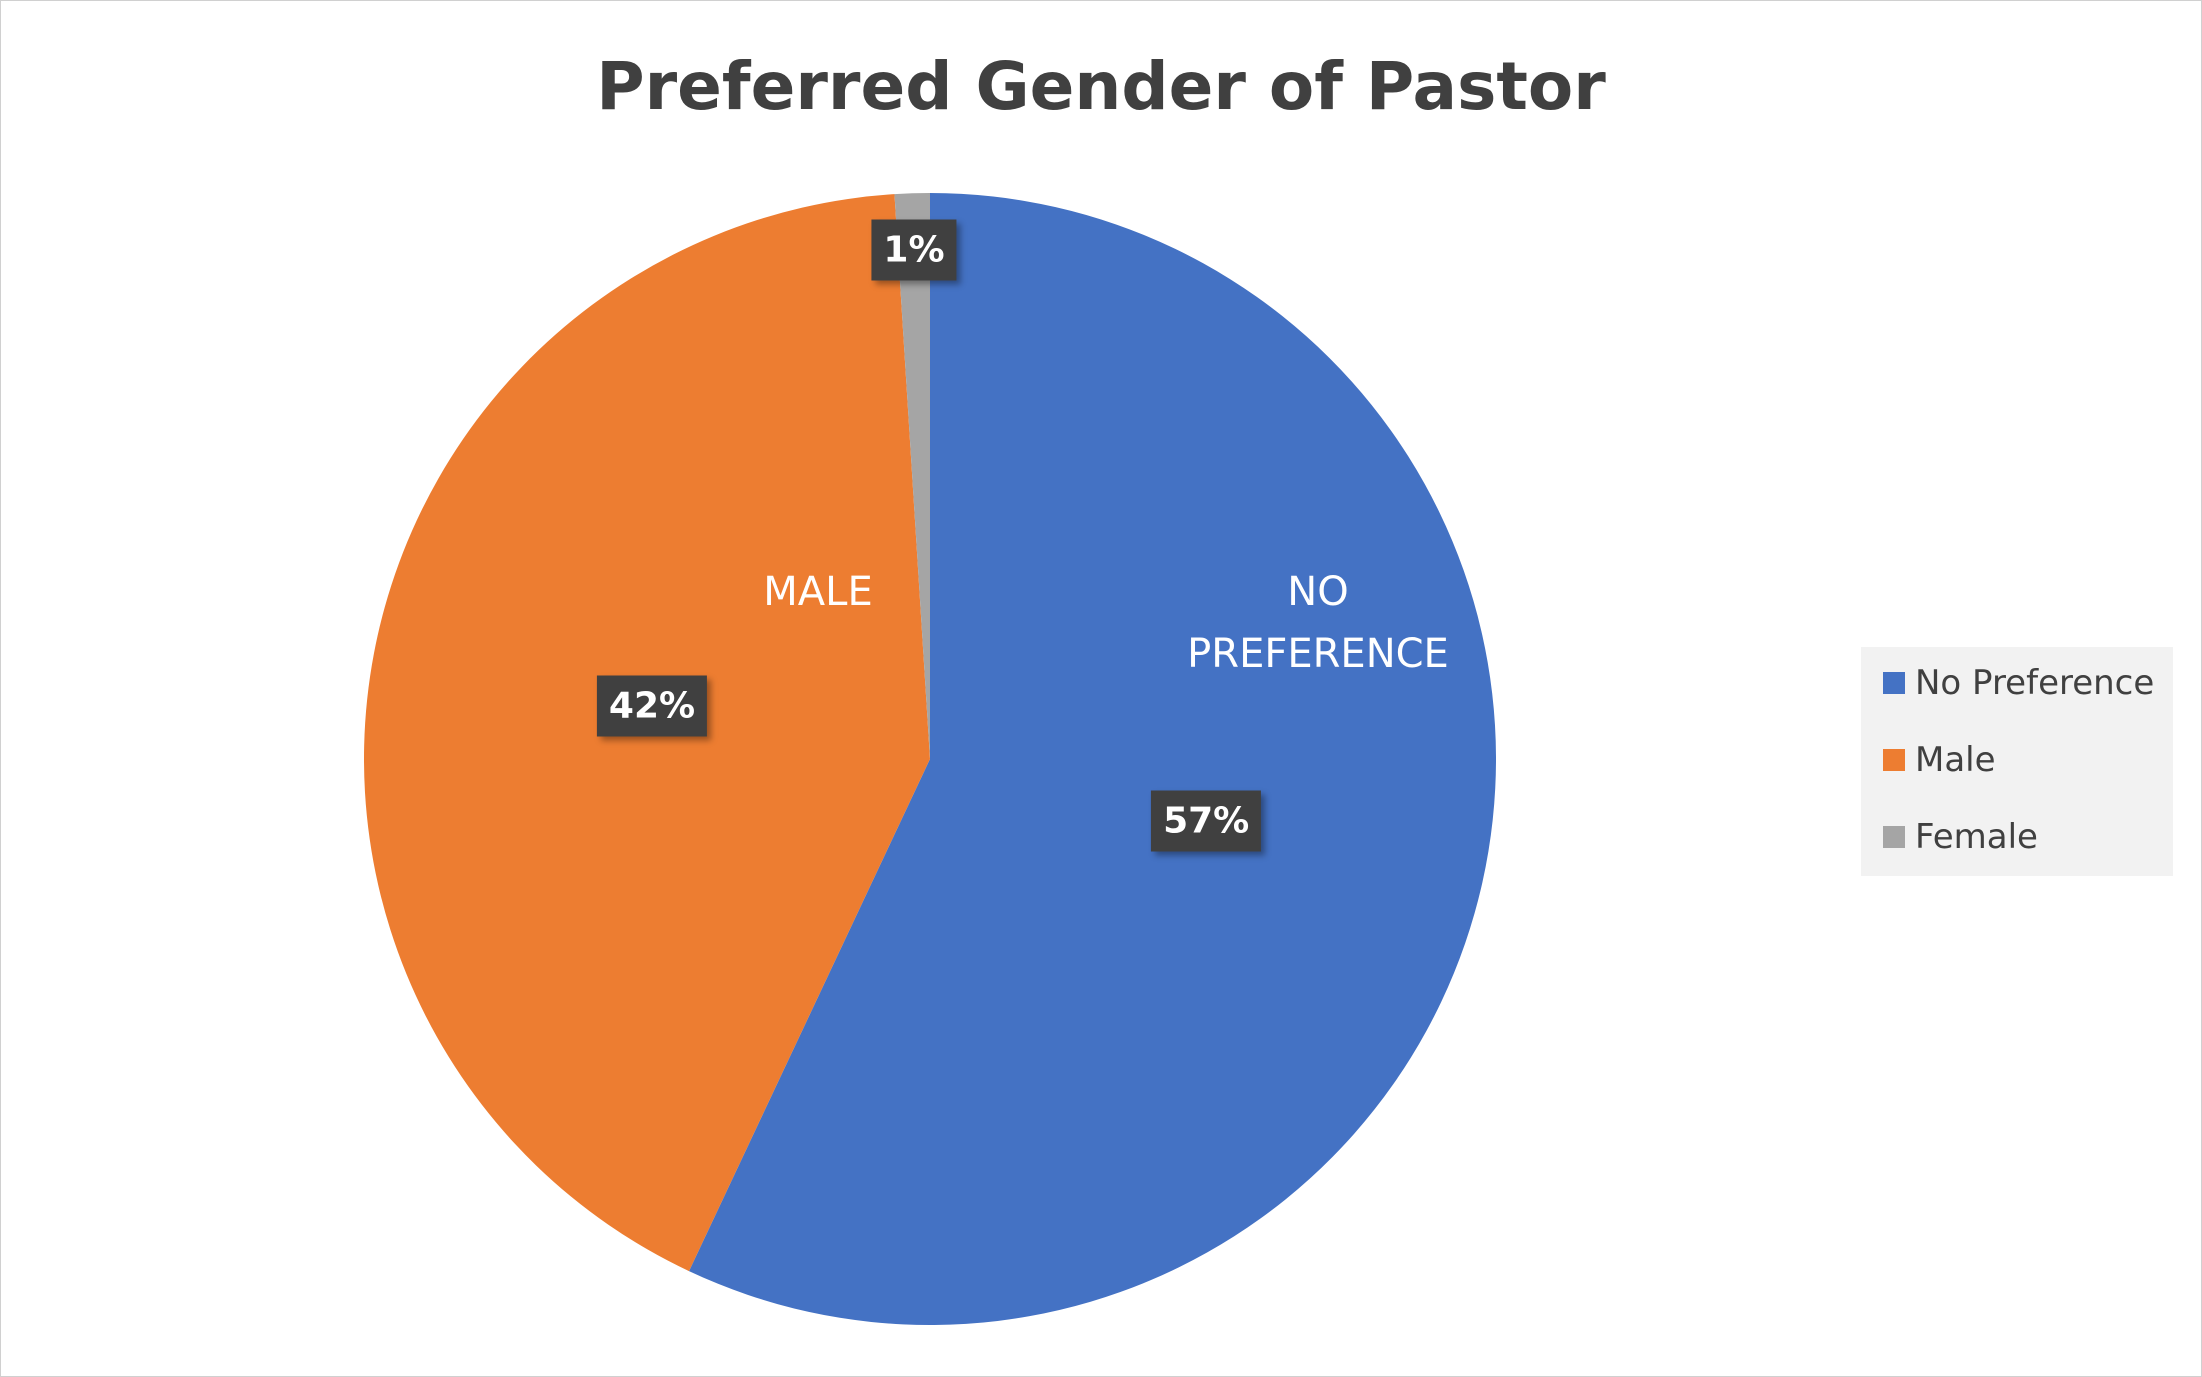 The width and height of the screenshot is (2202, 1377). Describe the element at coordinates (914, 250) in the screenshot. I see `data-label: 1%` at that location.